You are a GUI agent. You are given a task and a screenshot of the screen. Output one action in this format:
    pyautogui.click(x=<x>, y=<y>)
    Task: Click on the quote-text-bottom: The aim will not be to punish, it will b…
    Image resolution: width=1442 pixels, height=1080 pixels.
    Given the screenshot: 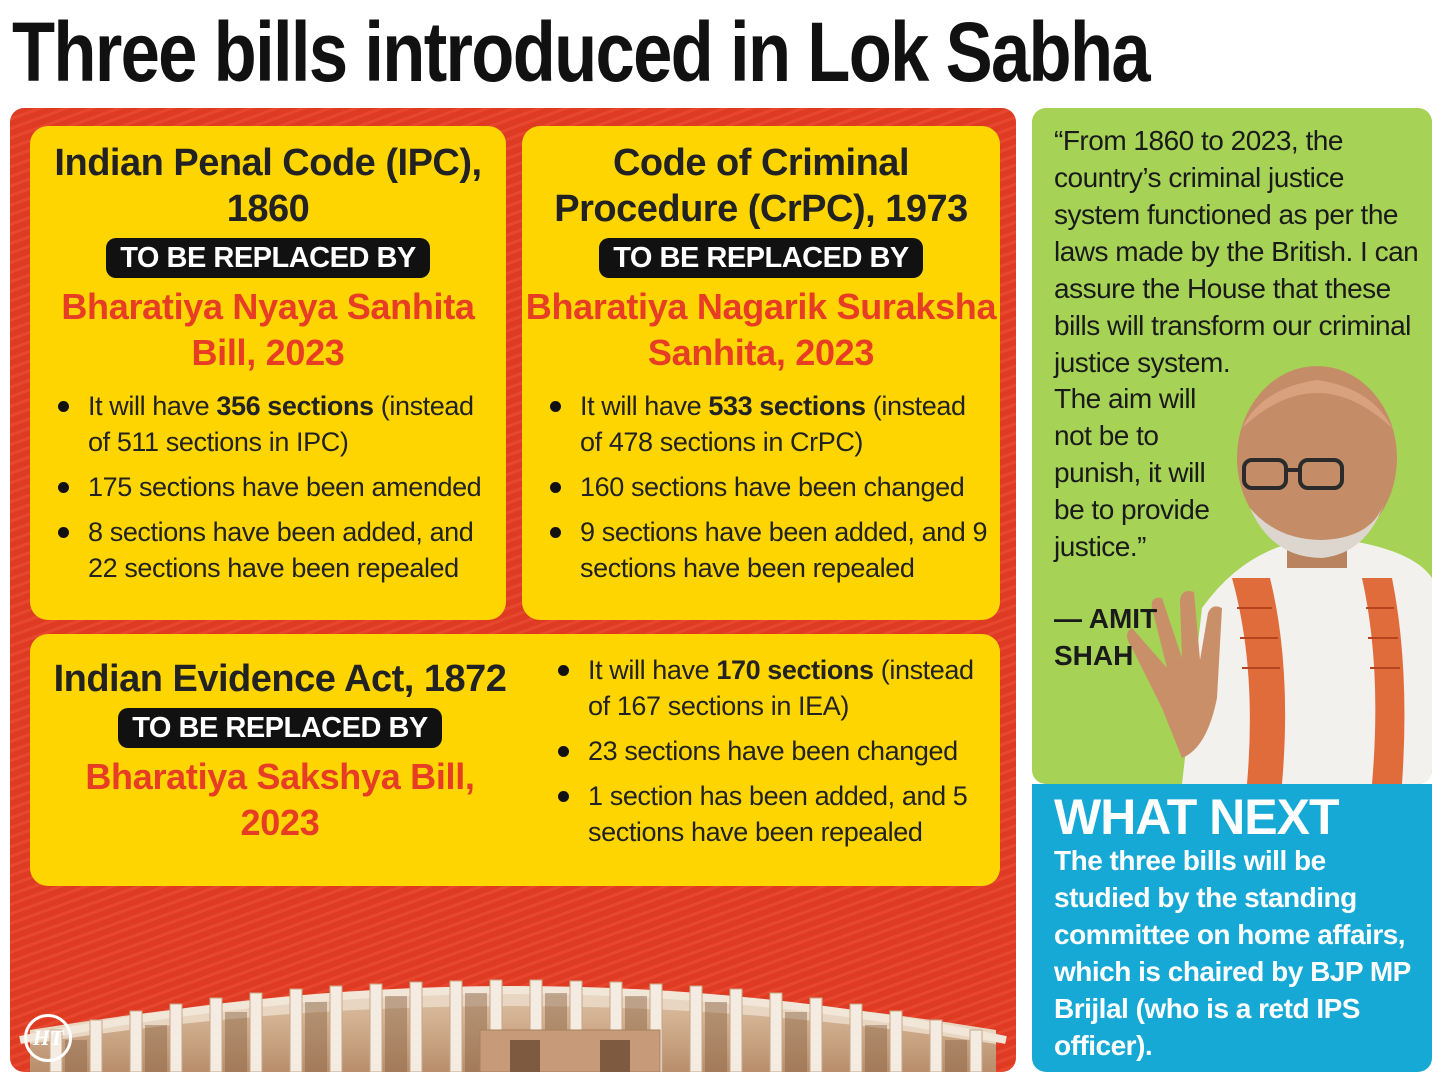 What is the action you would take?
    pyautogui.click(x=1132, y=472)
    